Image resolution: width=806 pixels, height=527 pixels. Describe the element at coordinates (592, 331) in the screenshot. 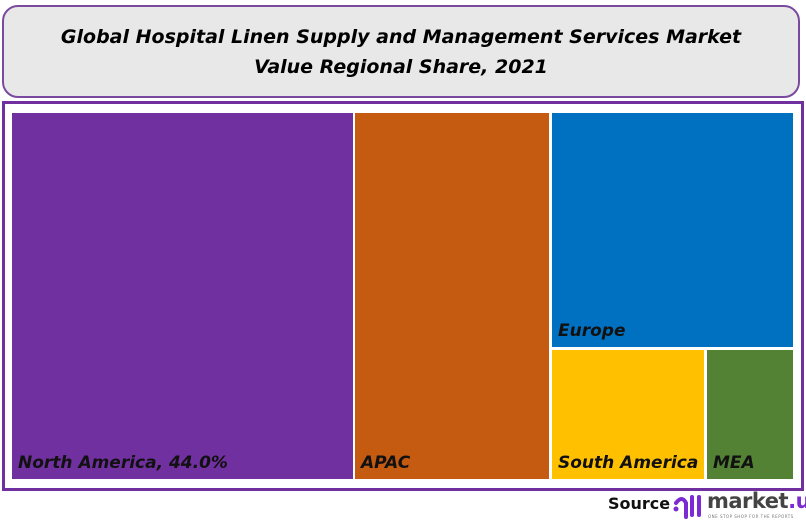

I see `treemap-label: Europe` at that location.